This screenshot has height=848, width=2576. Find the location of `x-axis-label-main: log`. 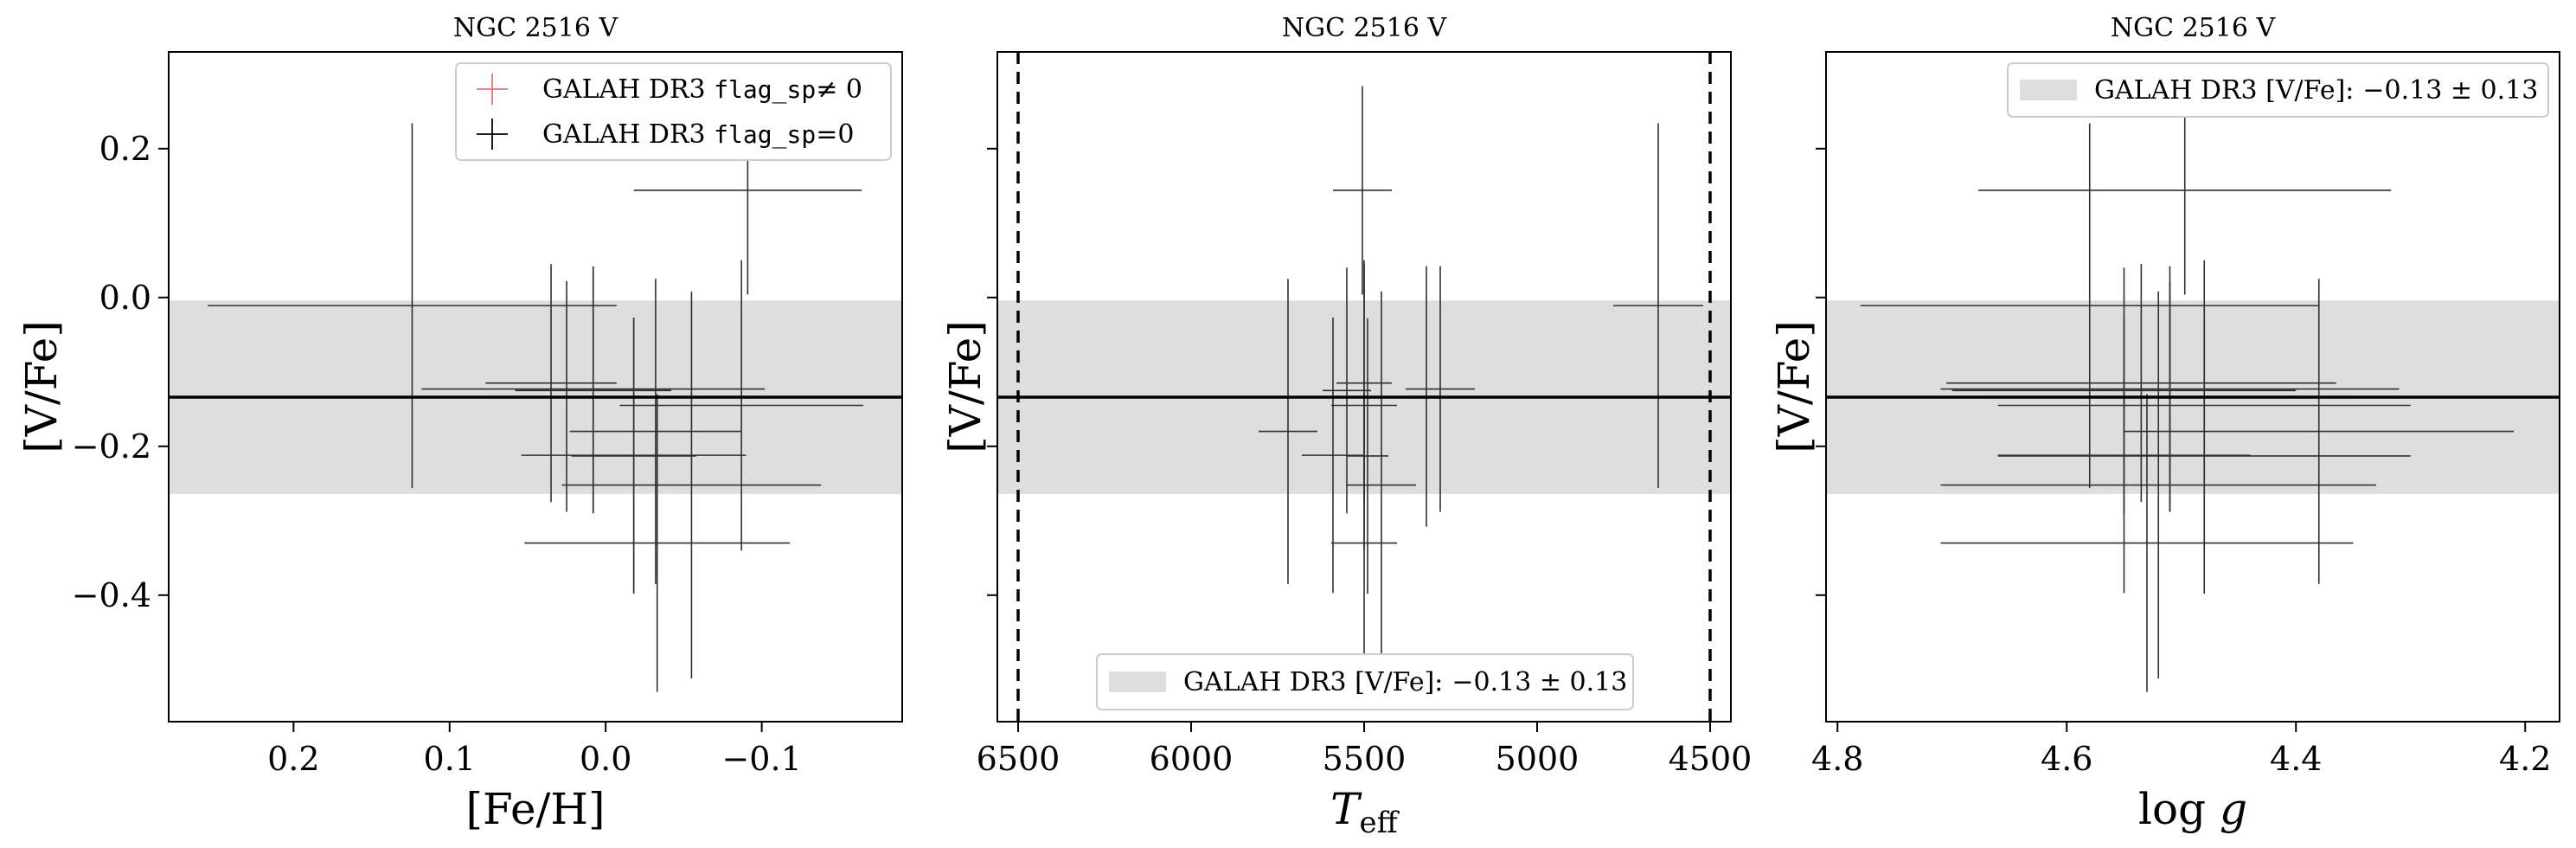

x-axis-label-main: log is located at coordinates (2179, 809).